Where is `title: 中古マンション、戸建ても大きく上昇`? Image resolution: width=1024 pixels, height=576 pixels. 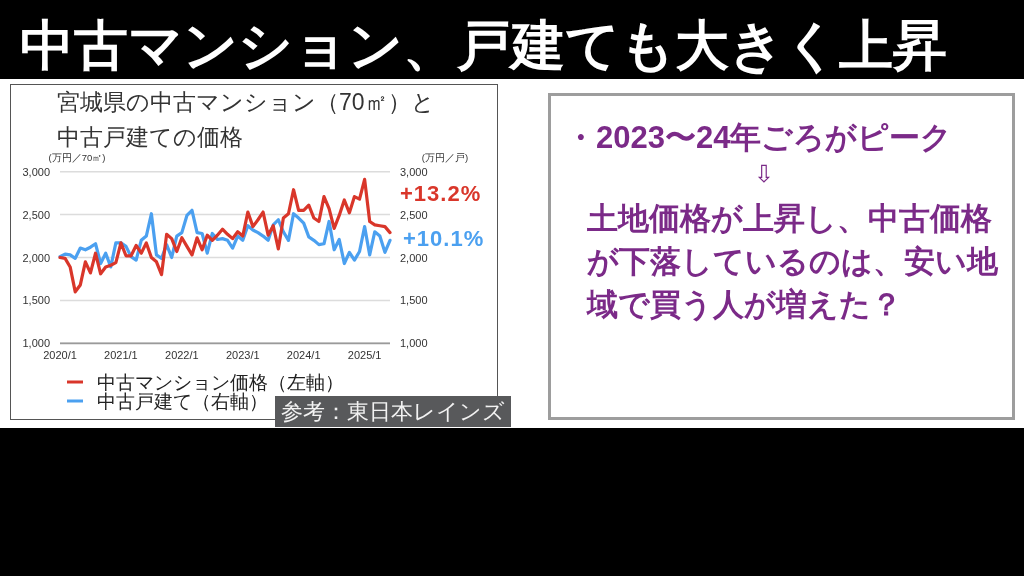
title: 中古マンション、戸建ても大きく上昇 is located at coordinates (483, 45).